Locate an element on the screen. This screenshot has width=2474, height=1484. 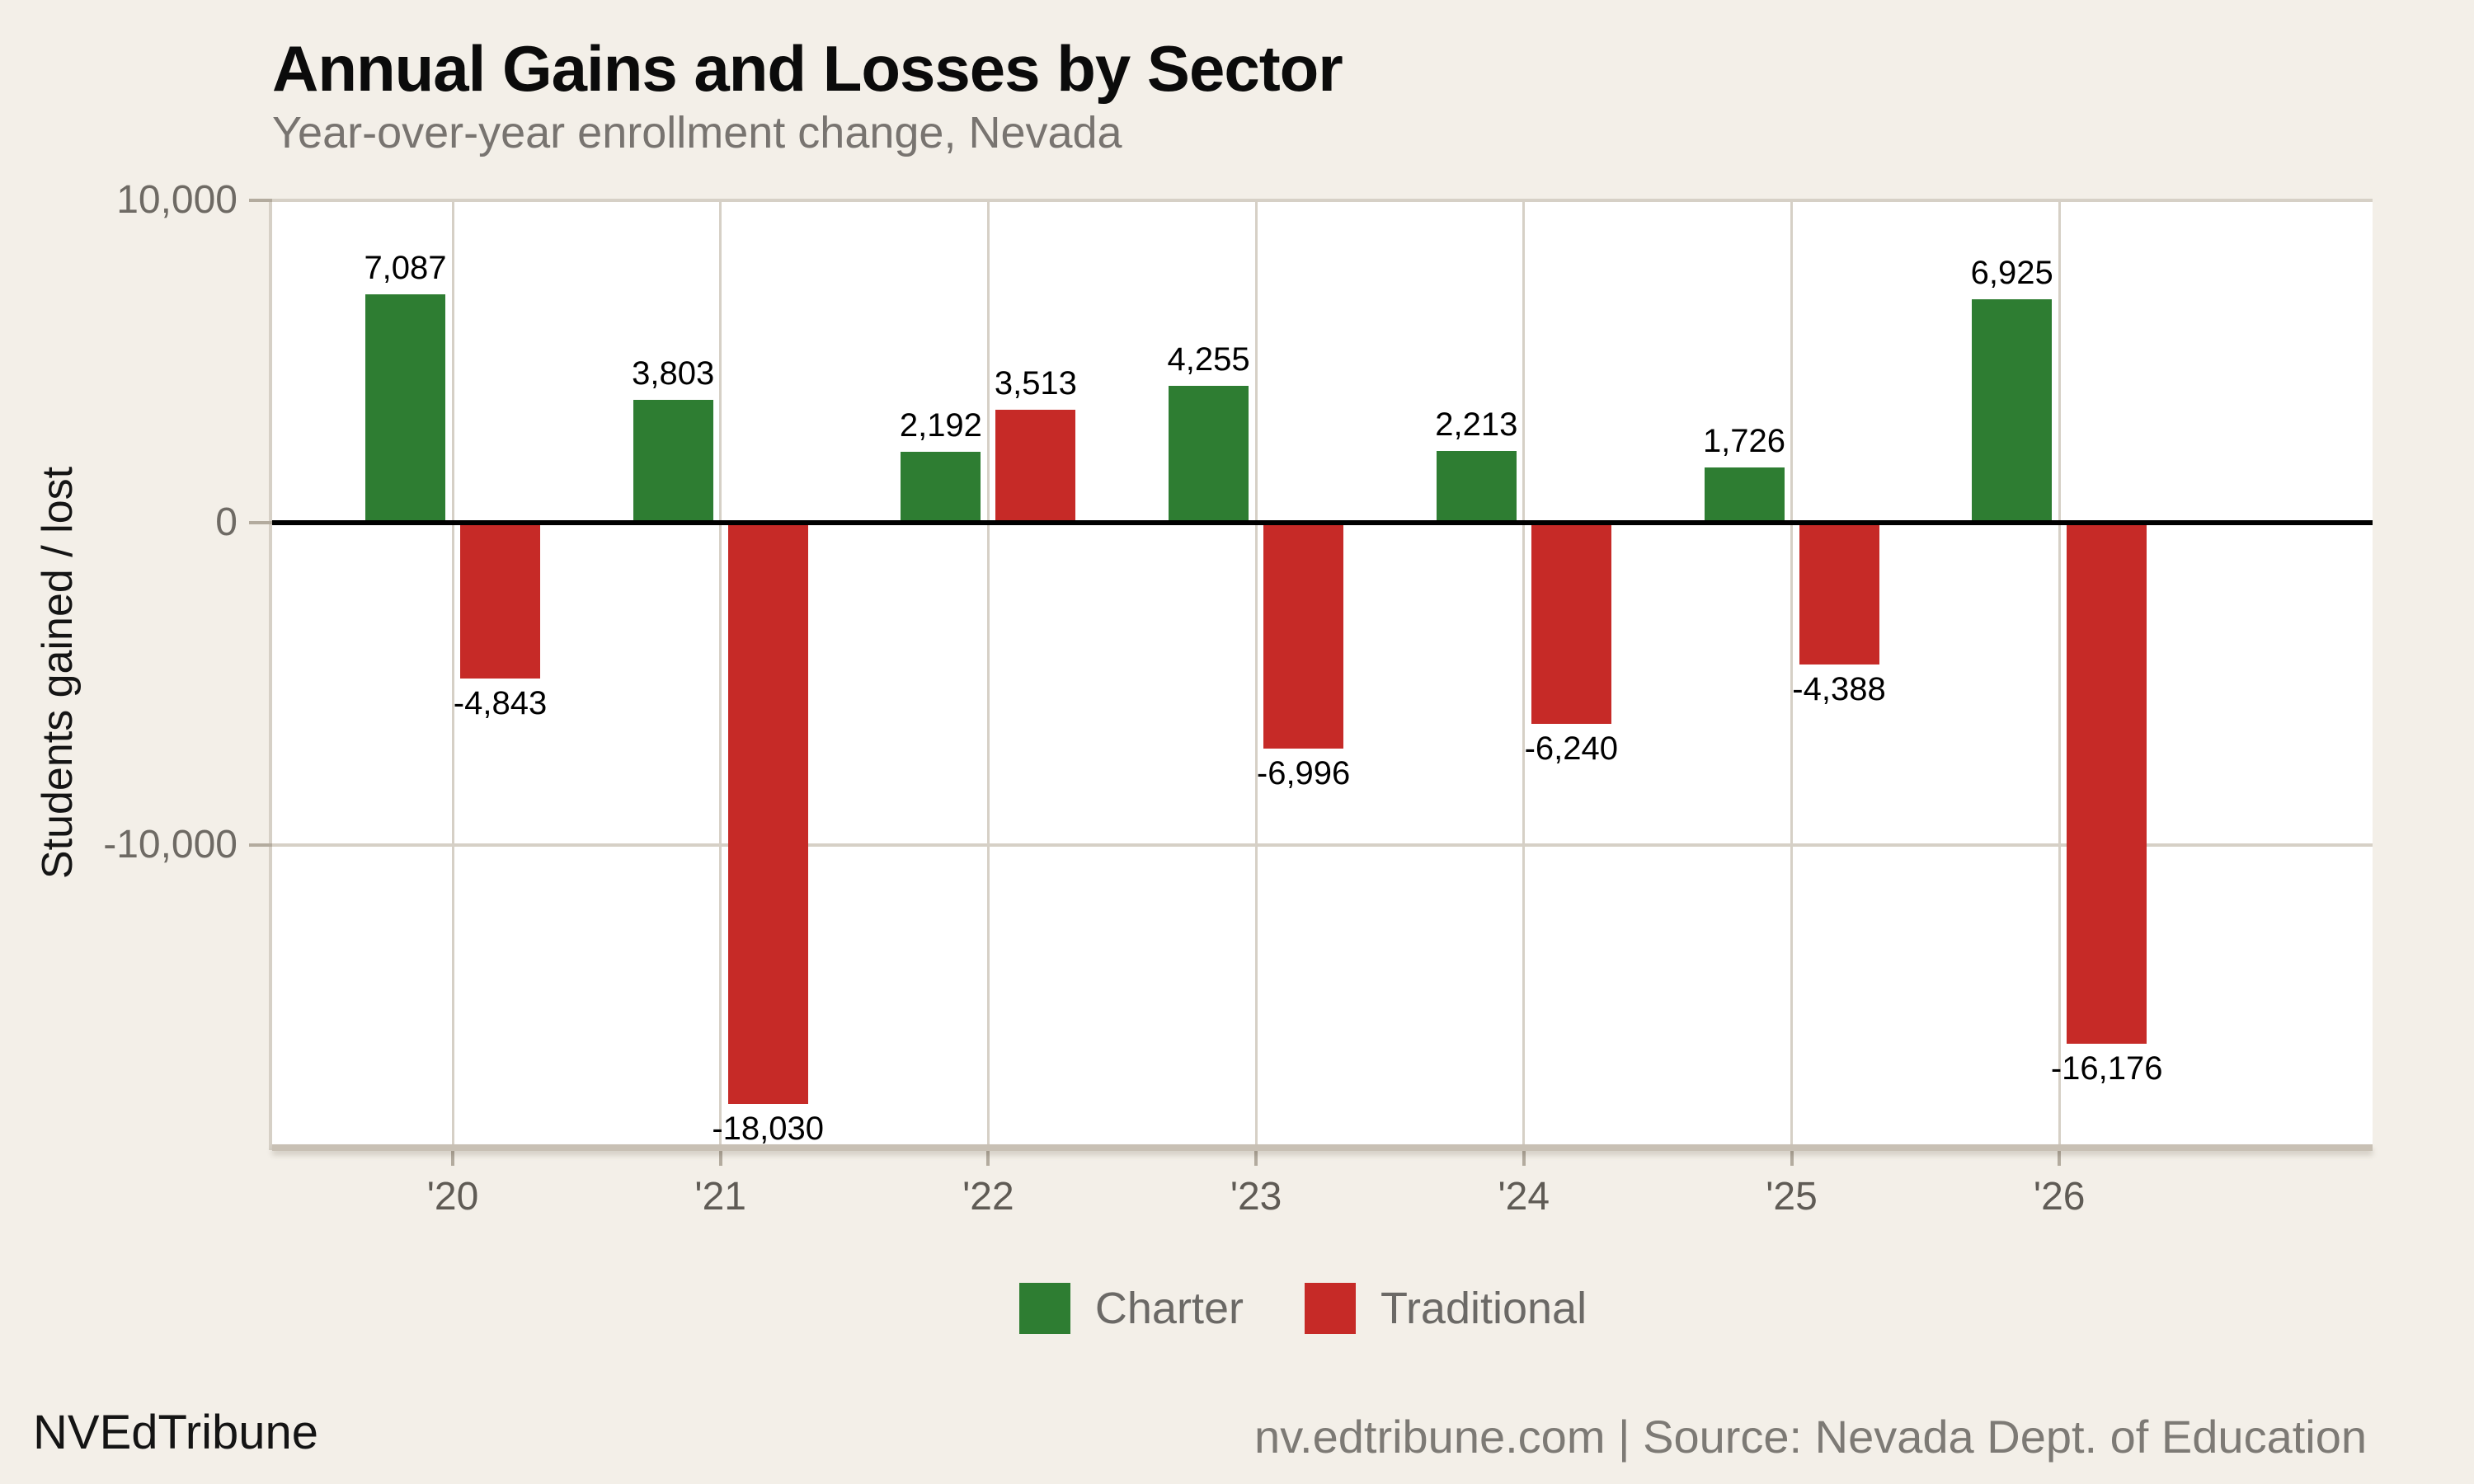
bar-value-label: 6,925 is located at coordinates (2011, 273).